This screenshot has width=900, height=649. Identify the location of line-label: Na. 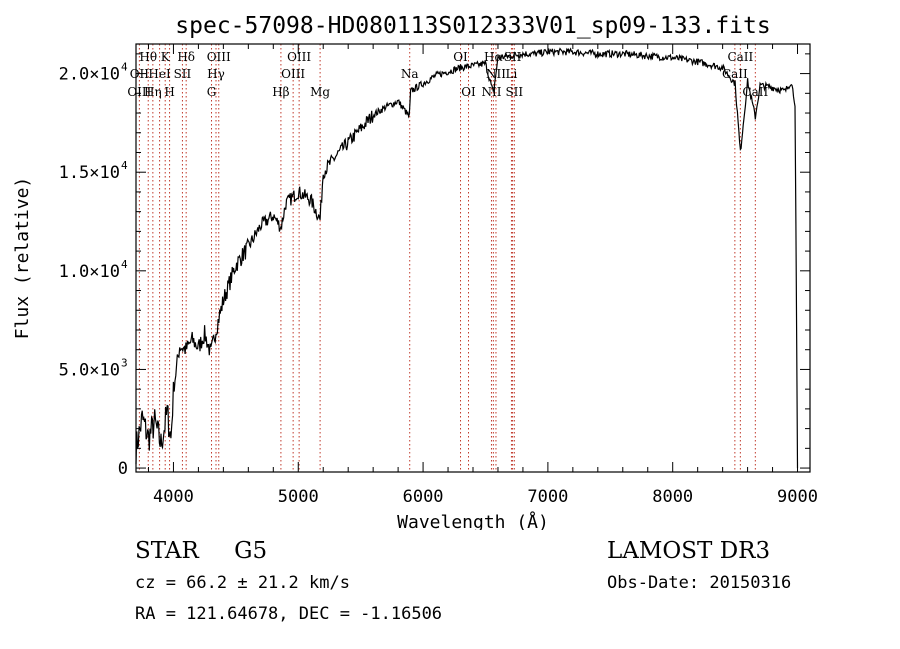
(410, 74).